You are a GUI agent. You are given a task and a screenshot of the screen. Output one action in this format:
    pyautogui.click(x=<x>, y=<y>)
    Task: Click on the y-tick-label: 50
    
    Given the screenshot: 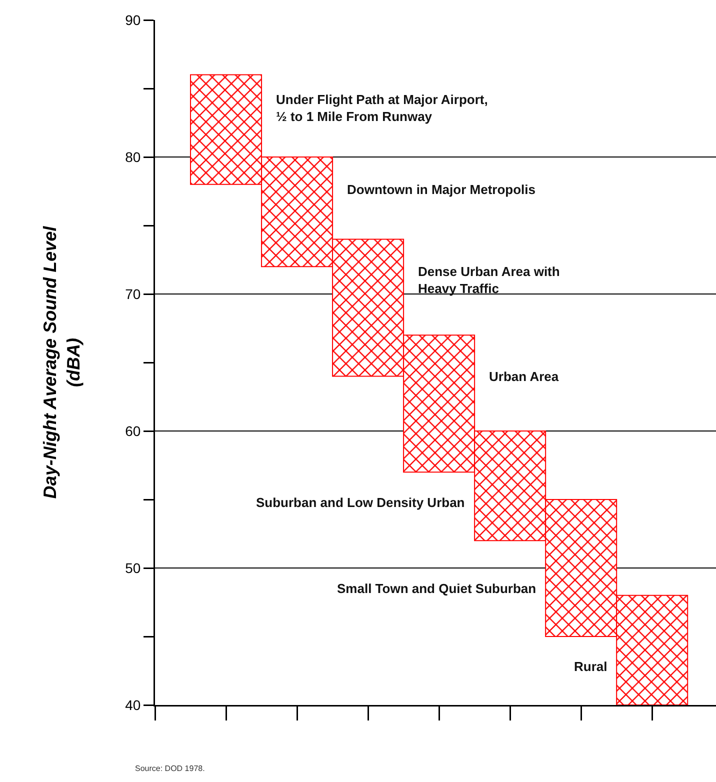 What is the action you would take?
    pyautogui.click(x=133, y=568)
    